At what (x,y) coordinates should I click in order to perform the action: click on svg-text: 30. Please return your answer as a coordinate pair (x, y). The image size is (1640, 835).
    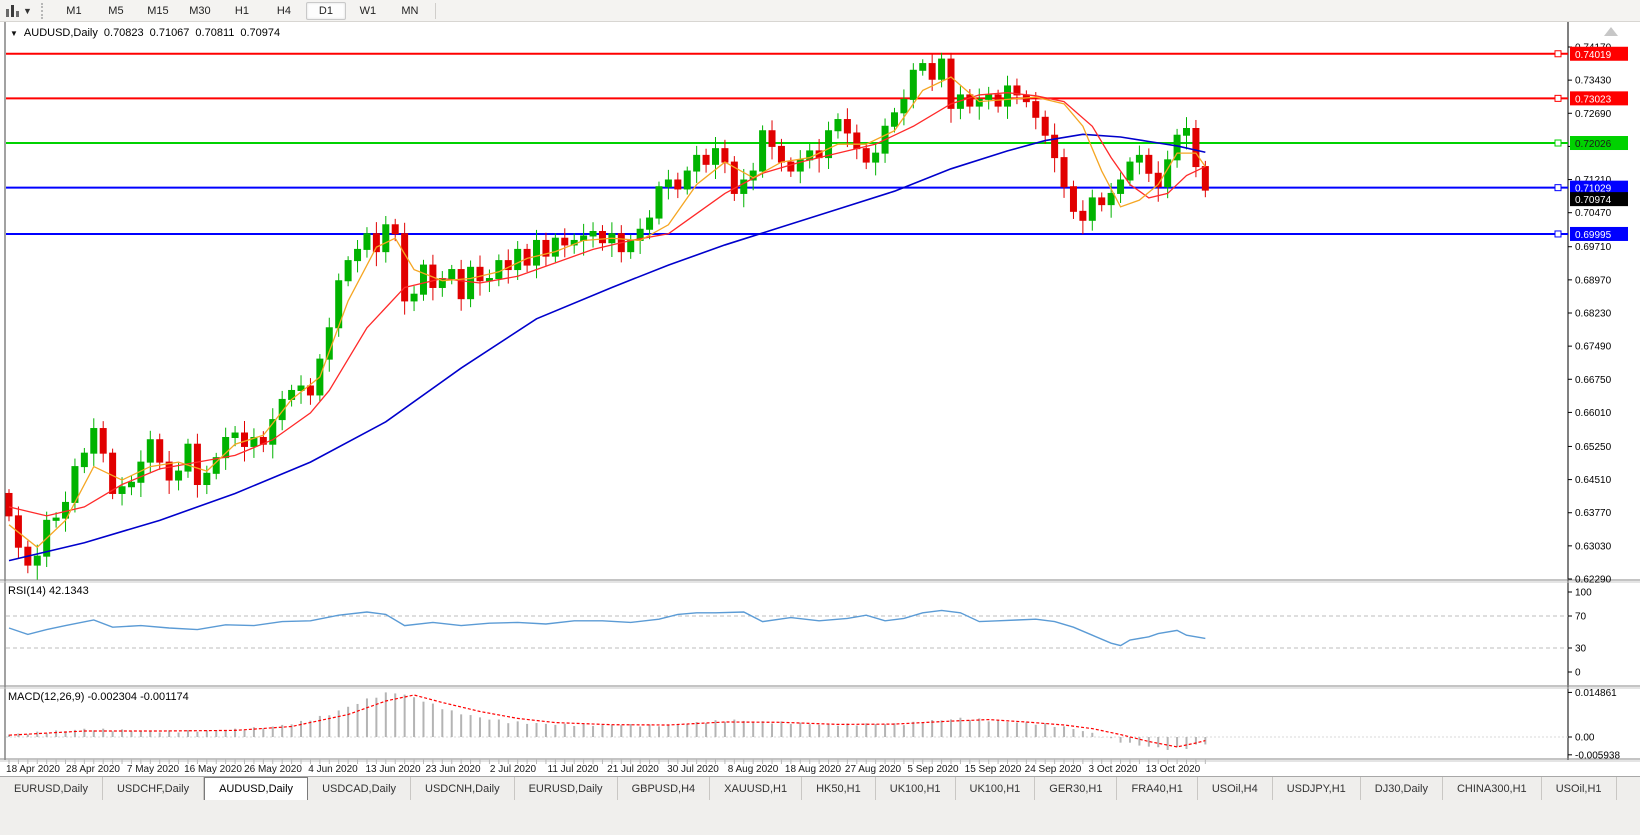
    Looking at the image, I should click on (1581, 649).